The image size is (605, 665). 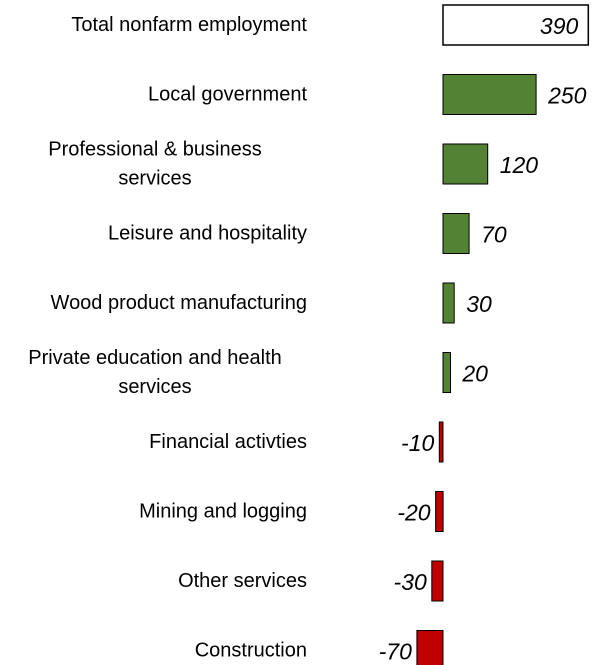 What do you see at coordinates (154, 164) in the screenshot?
I see `category-label-professional-and-business-services: Professional & business services` at bounding box center [154, 164].